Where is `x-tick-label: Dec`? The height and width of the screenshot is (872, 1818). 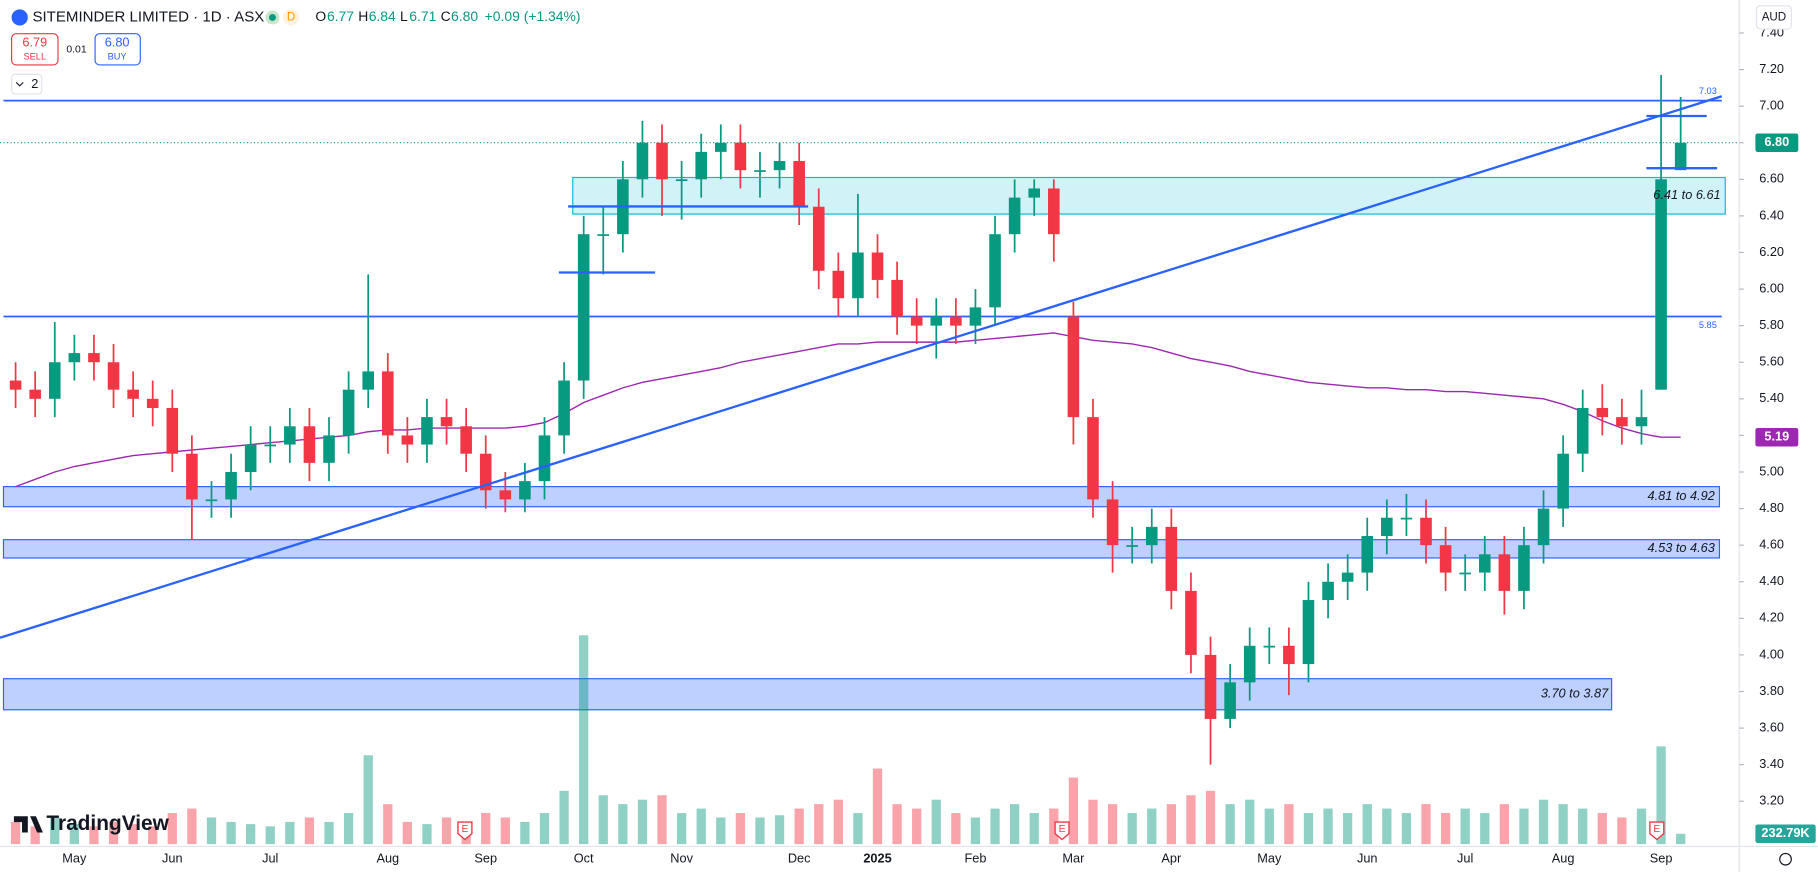 x-tick-label: Dec is located at coordinates (799, 858).